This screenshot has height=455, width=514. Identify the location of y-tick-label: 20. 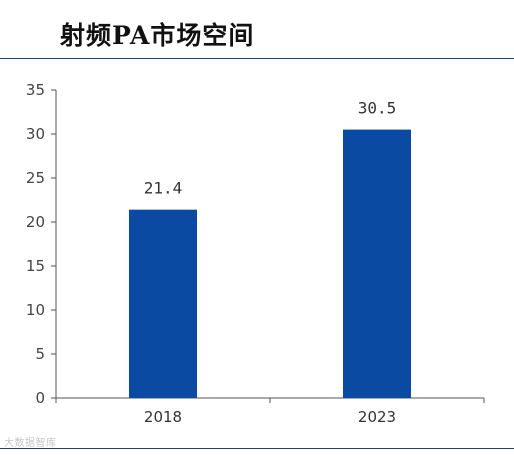
(35, 222).